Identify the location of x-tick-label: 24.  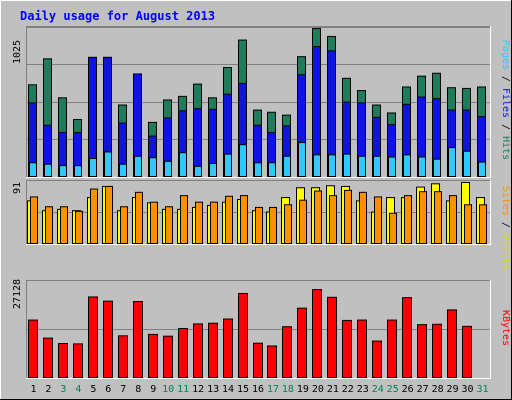
(378, 389).